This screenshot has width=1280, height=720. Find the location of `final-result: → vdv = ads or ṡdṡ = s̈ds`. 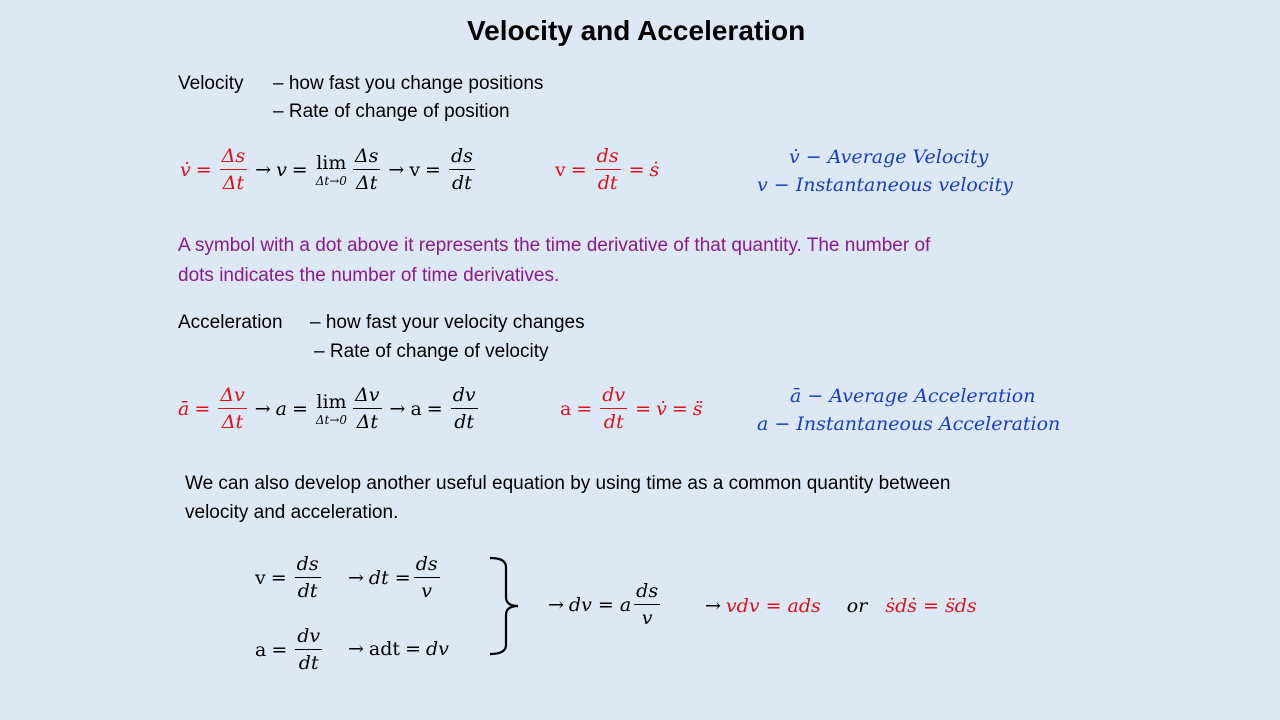

final-result: → vdv = ads or ṡdṡ = s̈ds is located at coordinates (841, 606).